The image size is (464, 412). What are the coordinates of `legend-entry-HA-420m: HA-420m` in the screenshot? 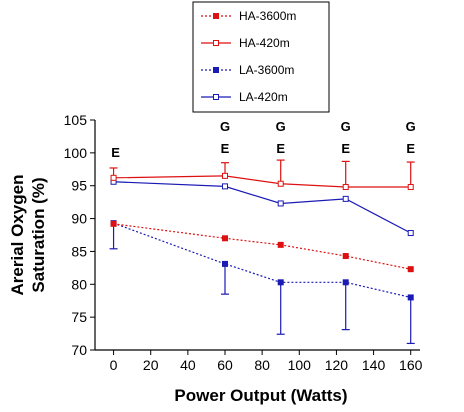 It's located at (245, 43).